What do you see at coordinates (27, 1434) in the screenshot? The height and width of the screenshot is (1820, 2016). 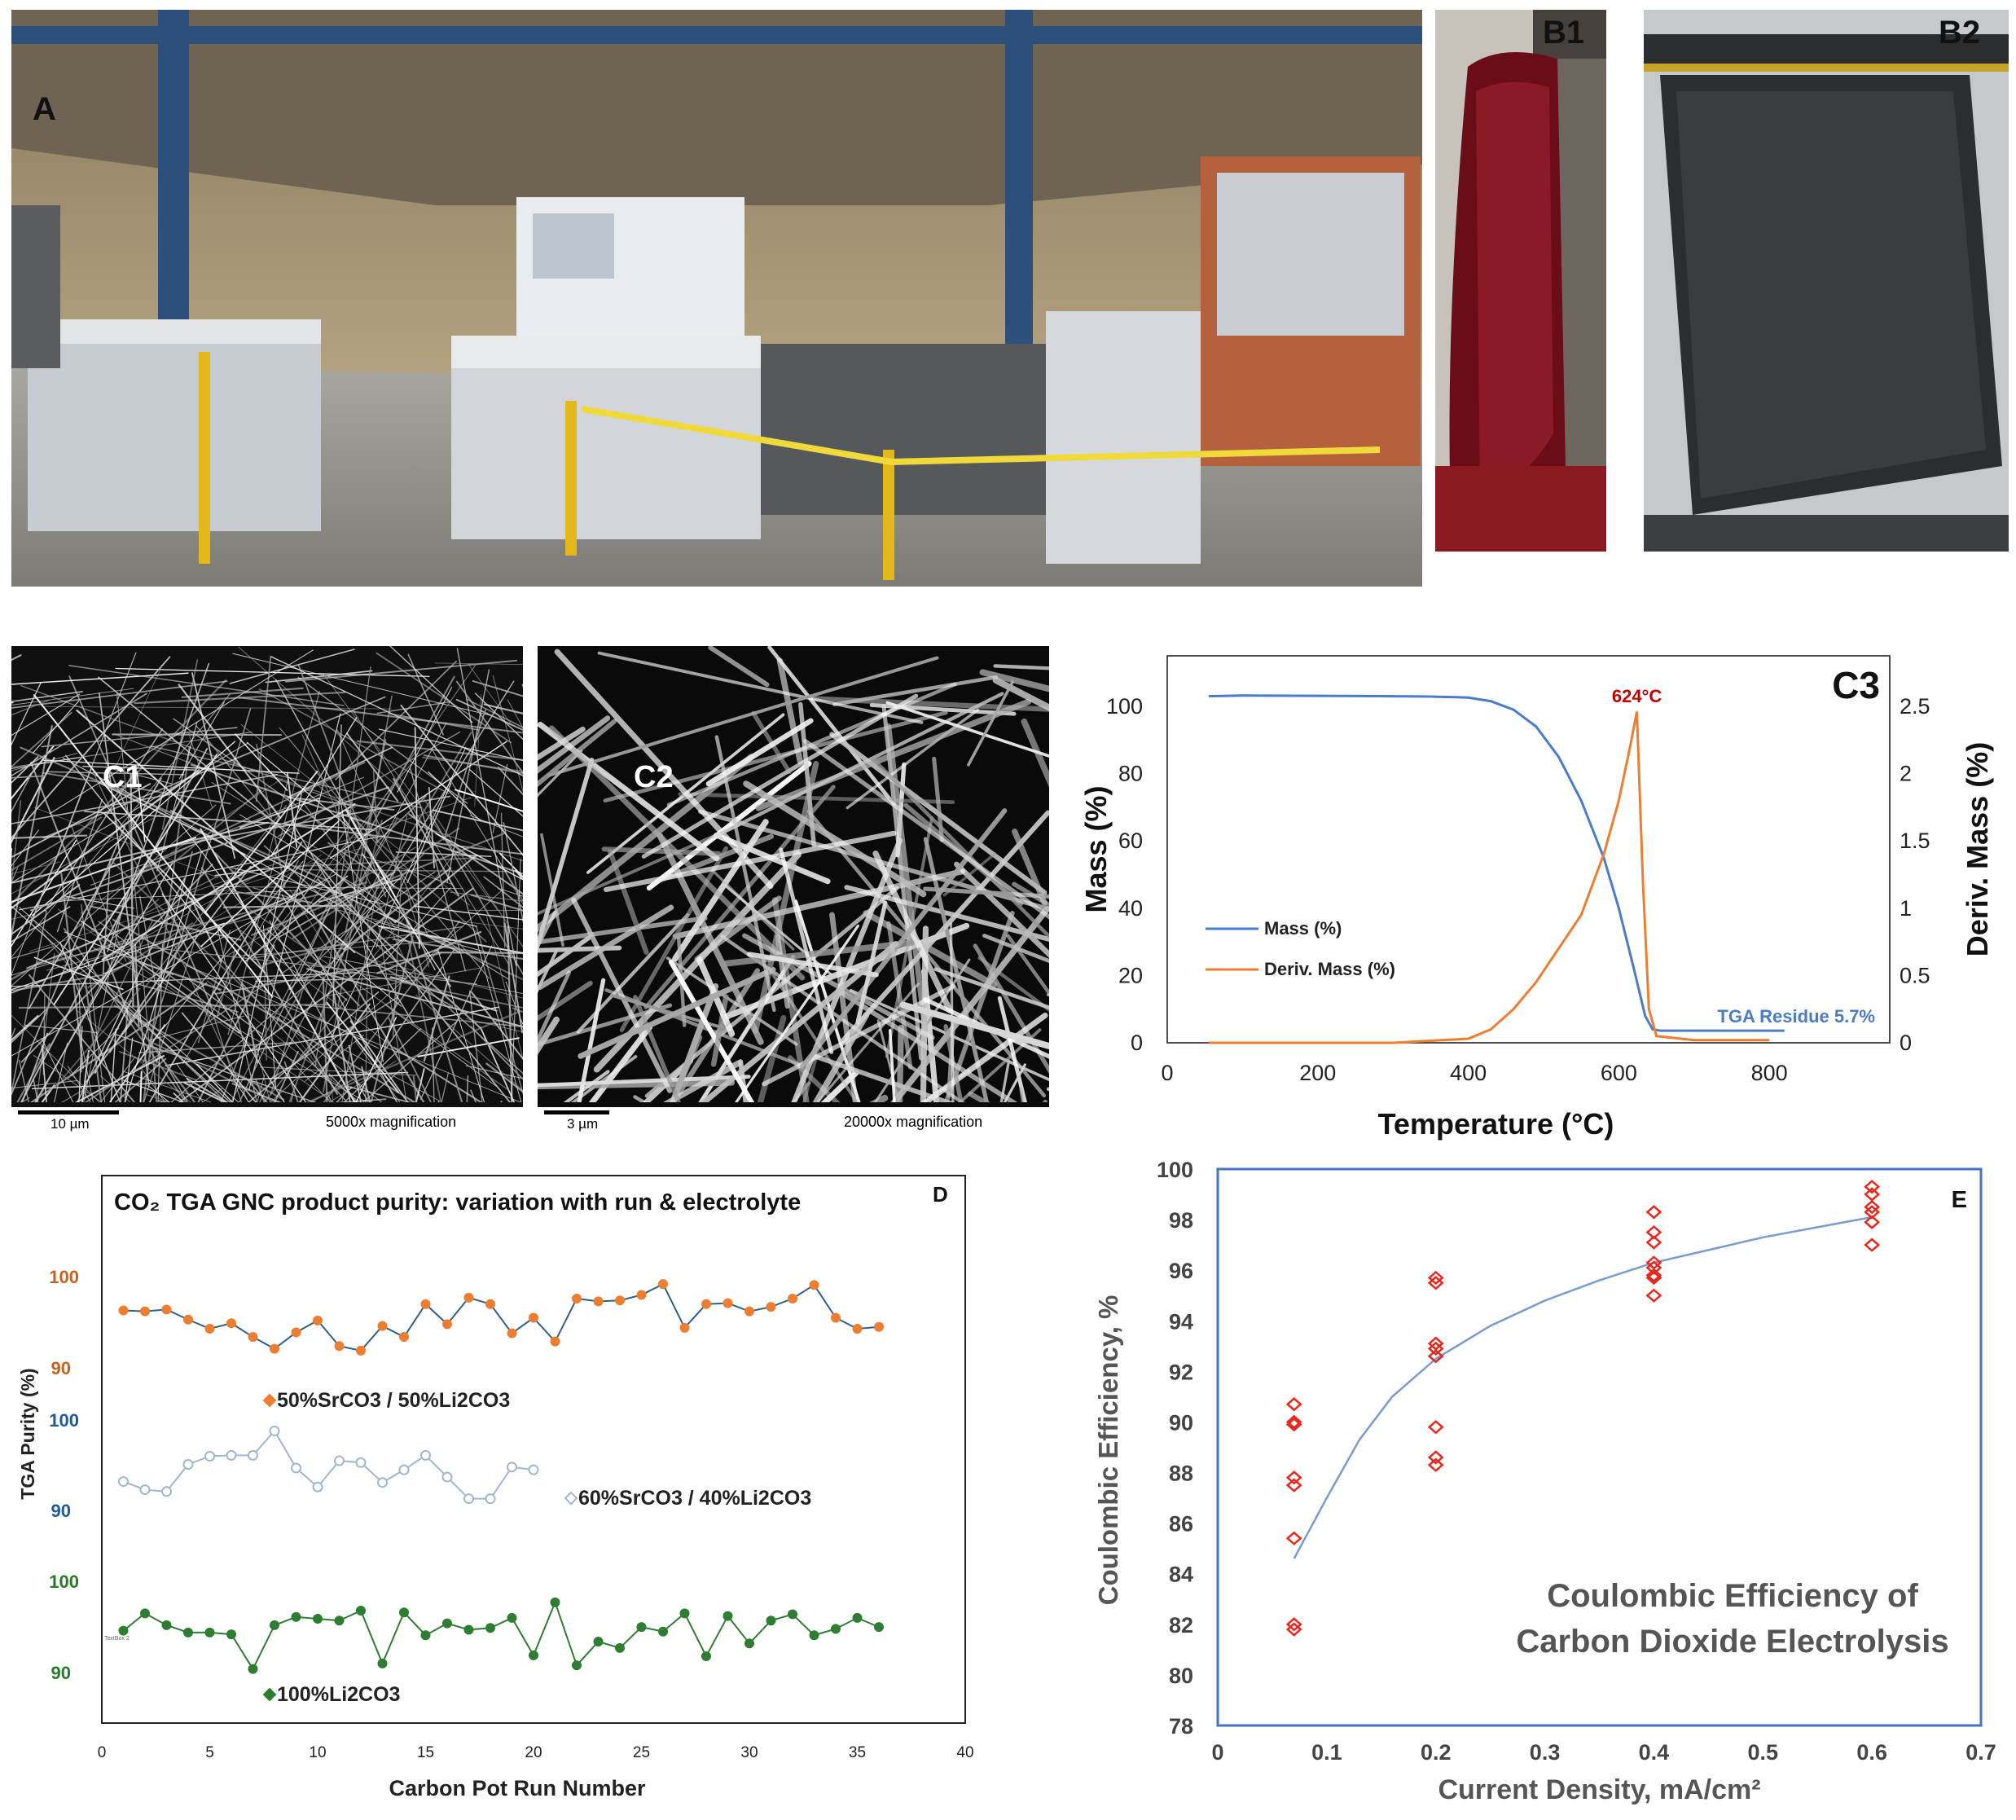 I see `y-axis-label: TGA Purity (%)` at bounding box center [27, 1434].